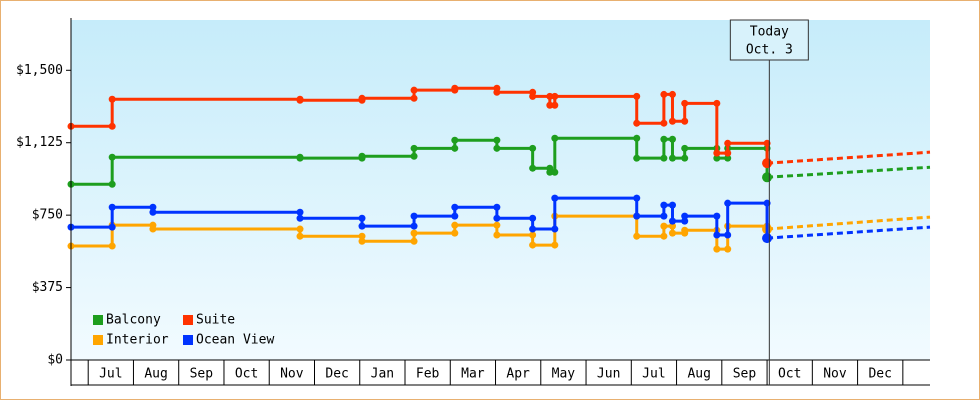 The height and width of the screenshot is (400, 980). Describe the element at coordinates (292, 374) in the screenshot. I see `x-tick-label: Nov` at that location.